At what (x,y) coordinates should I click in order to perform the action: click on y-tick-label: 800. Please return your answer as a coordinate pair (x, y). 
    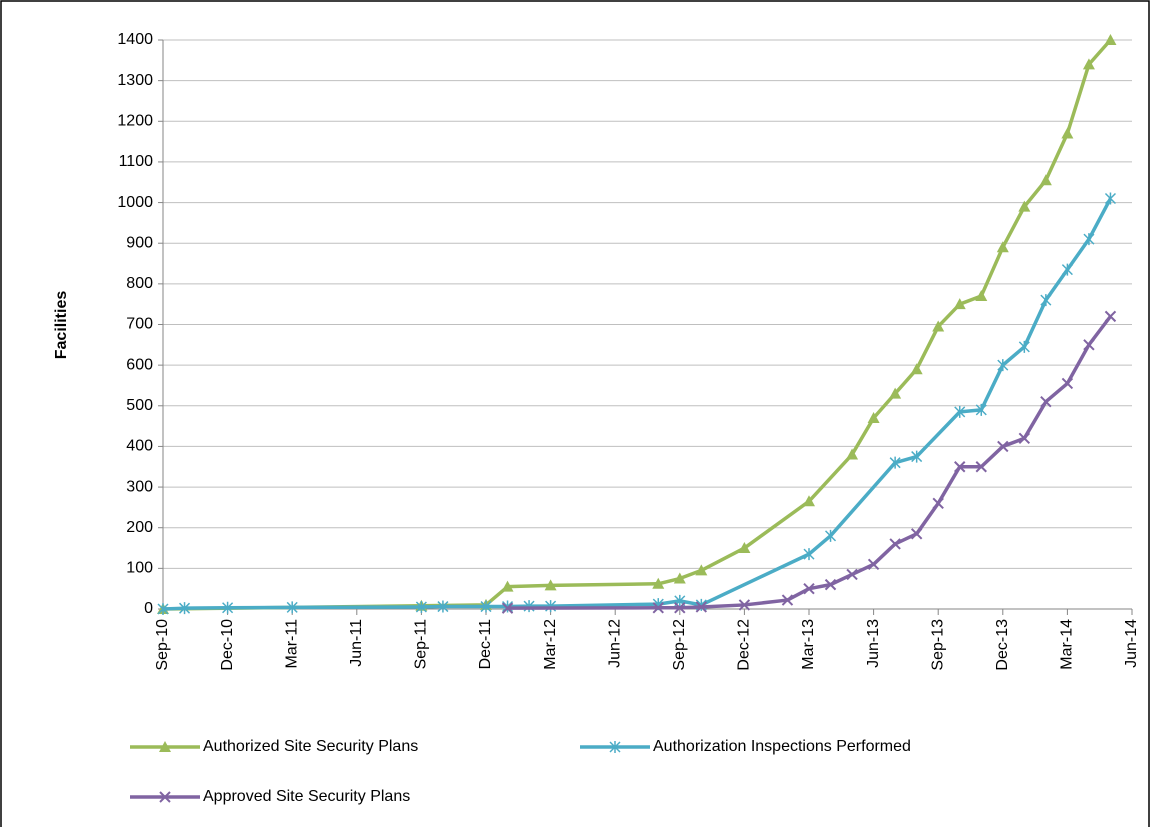
    Looking at the image, I should click on (139, 283).